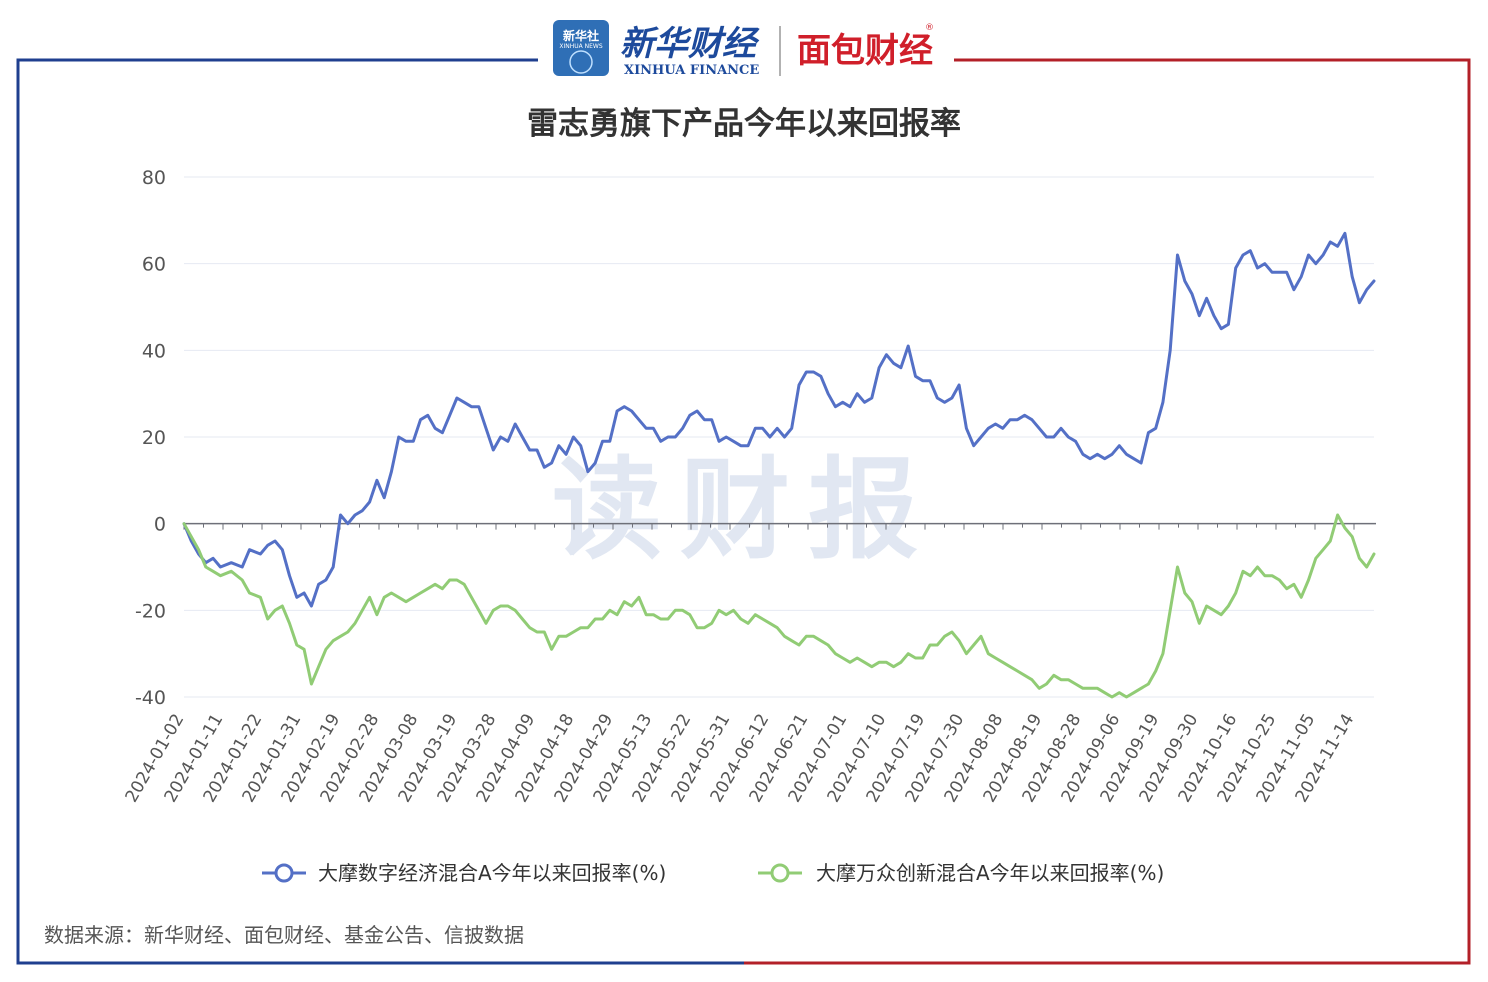 The image size is (1488, 982). I want to click on badge-cn-text: 新华社, so click(581, 35).